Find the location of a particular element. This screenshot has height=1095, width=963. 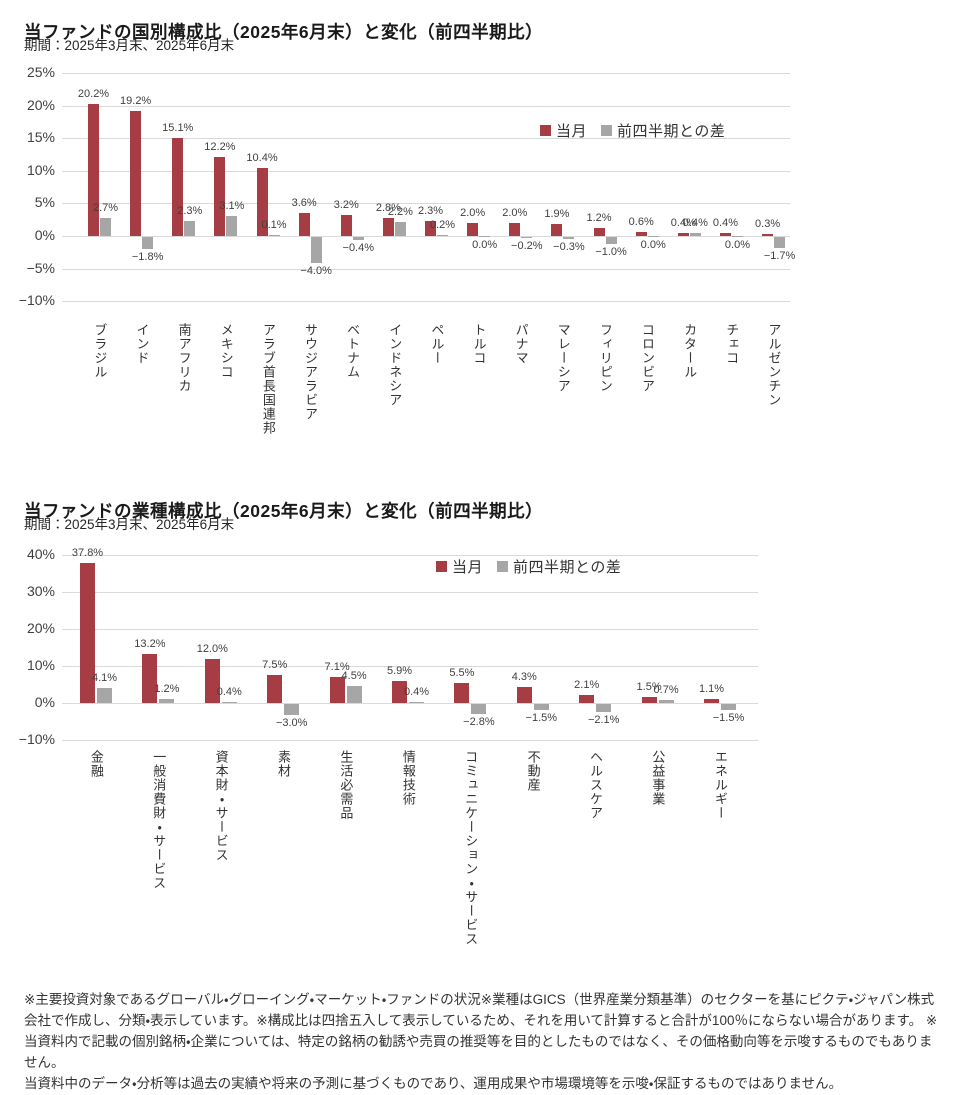

value-label-current: 2.0% is located at coordinates (473, 212).